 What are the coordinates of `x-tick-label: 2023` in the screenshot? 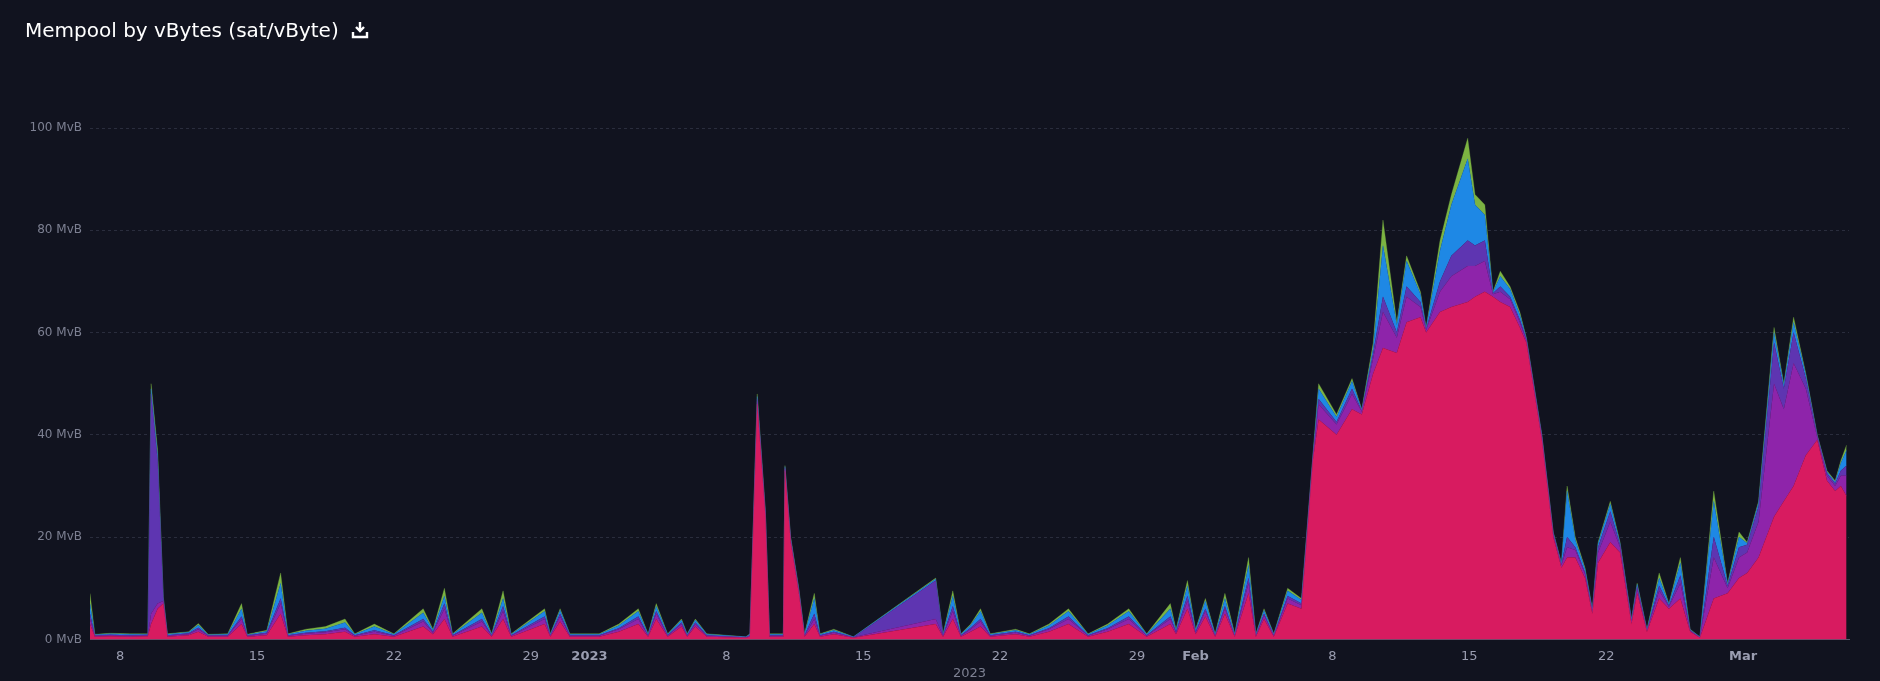 It's located at (589, 655).